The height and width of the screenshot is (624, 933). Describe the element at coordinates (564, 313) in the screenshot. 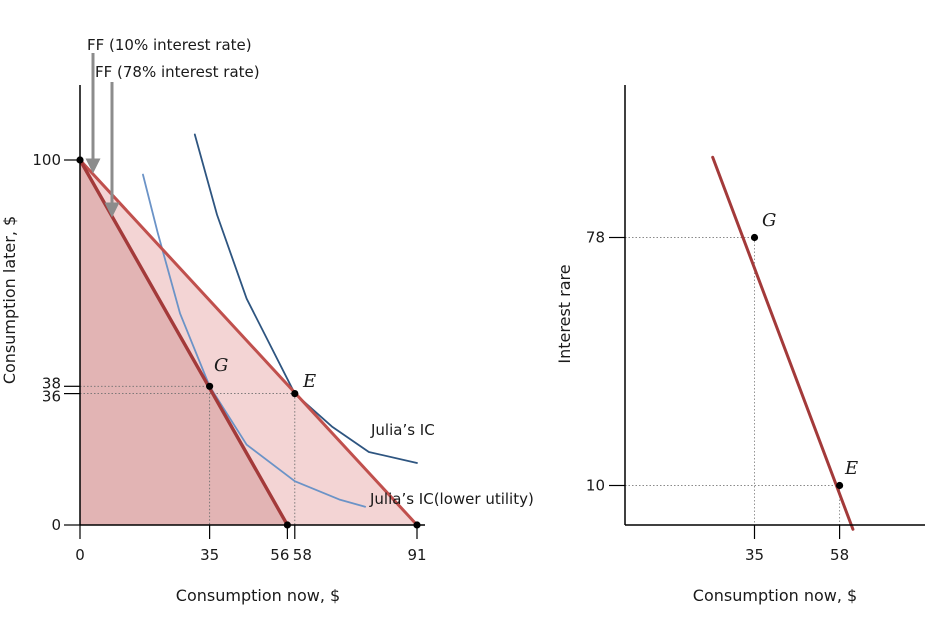

I see `y-axis-title: Interest rare` at that location.